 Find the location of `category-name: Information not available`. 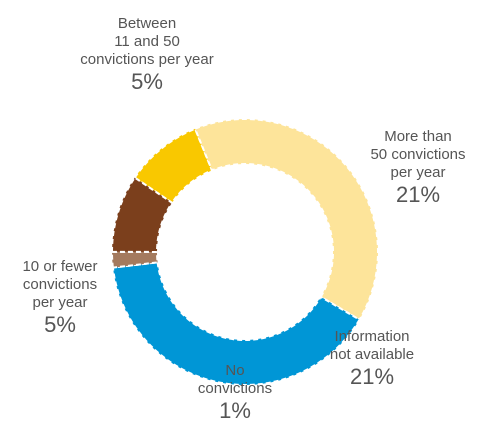

category-name: Information not available is located at coordinates (372, 345).